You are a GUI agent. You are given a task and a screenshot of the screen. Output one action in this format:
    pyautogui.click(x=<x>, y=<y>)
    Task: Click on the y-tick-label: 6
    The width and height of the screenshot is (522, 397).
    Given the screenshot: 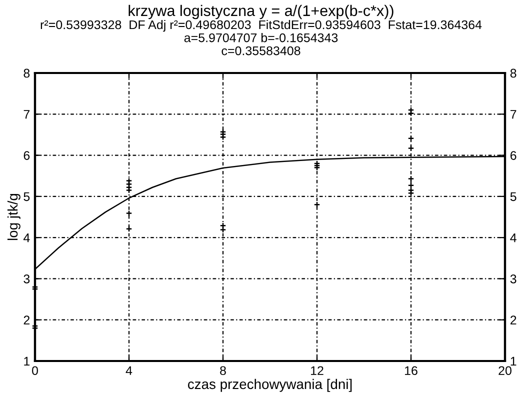 What is the action you would take?
    pyautogui.click(x=27, y=155)
    